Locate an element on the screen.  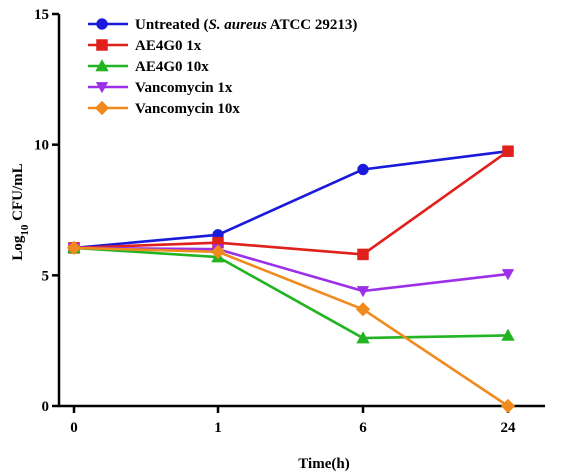
legend-label-part: AE4G0 10x is located at coordinates (172, 67).